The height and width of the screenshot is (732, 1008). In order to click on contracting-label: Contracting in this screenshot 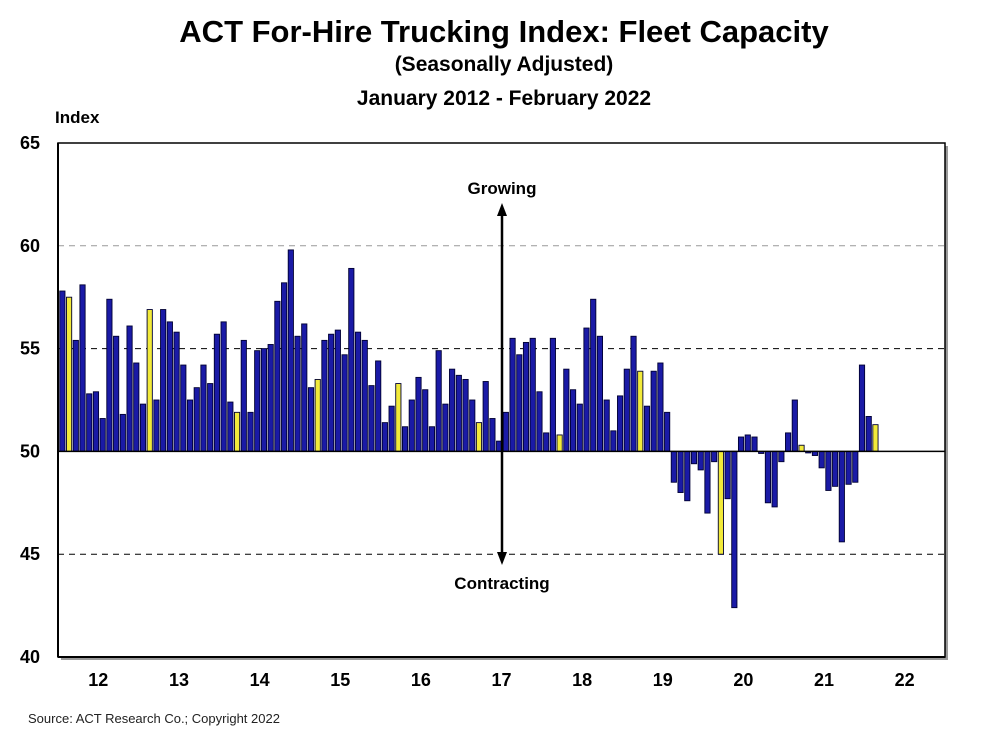, I will do `click(501, 583)`.